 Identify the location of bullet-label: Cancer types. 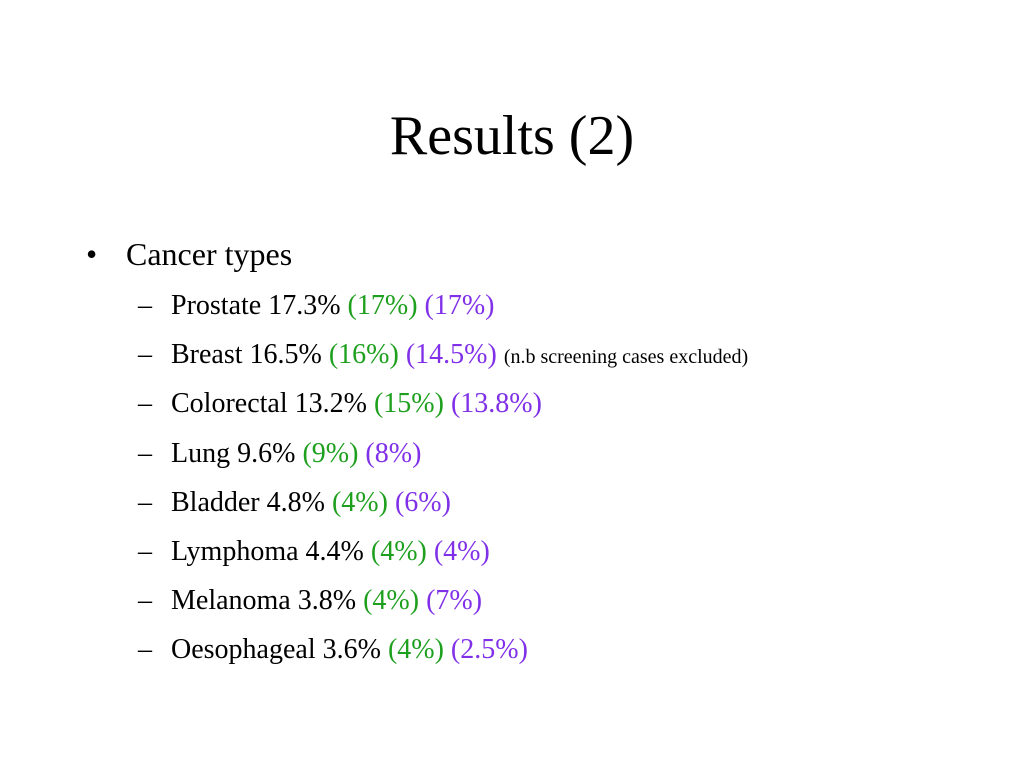
(209, 254).